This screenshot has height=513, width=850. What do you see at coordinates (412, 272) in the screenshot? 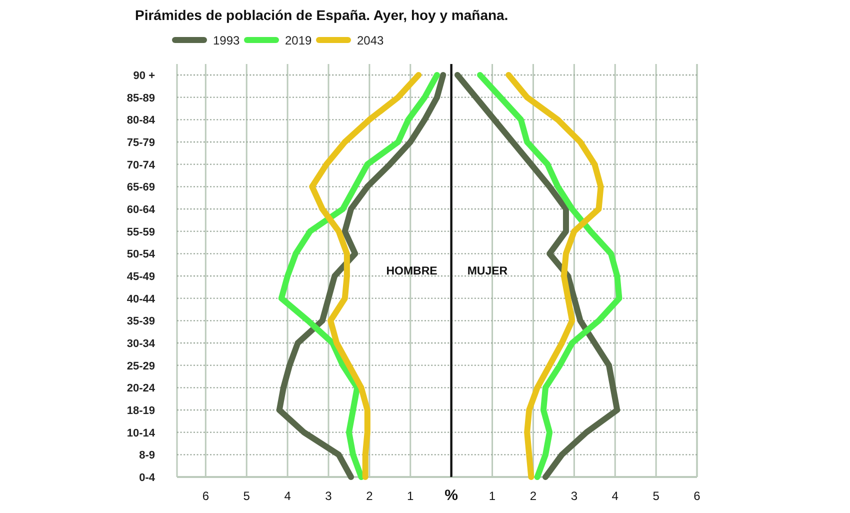
I see `annotation: HOMBRE` at bounding box center [412, 272].